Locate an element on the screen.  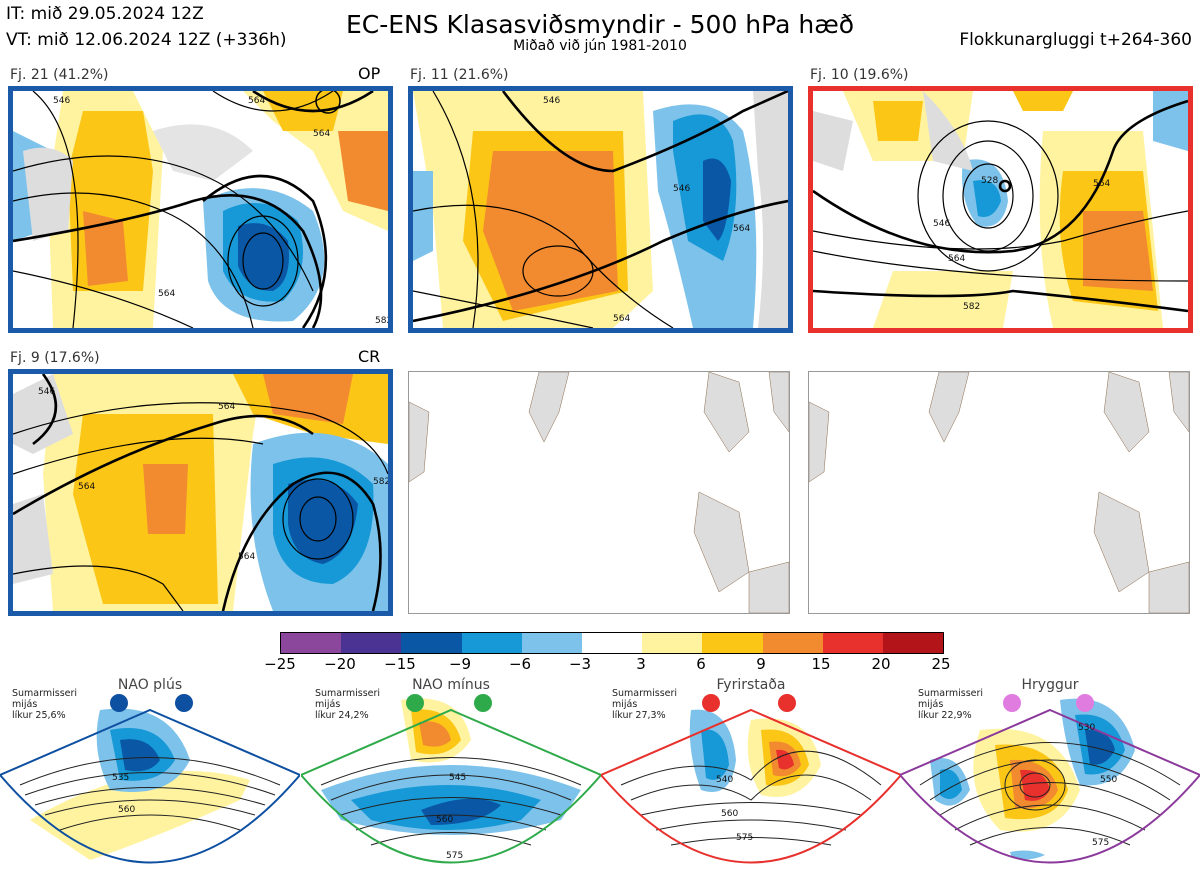
regime-1-note: Sumarmisseri mijás líkur 25,6% is located at coordinates (45, 704).